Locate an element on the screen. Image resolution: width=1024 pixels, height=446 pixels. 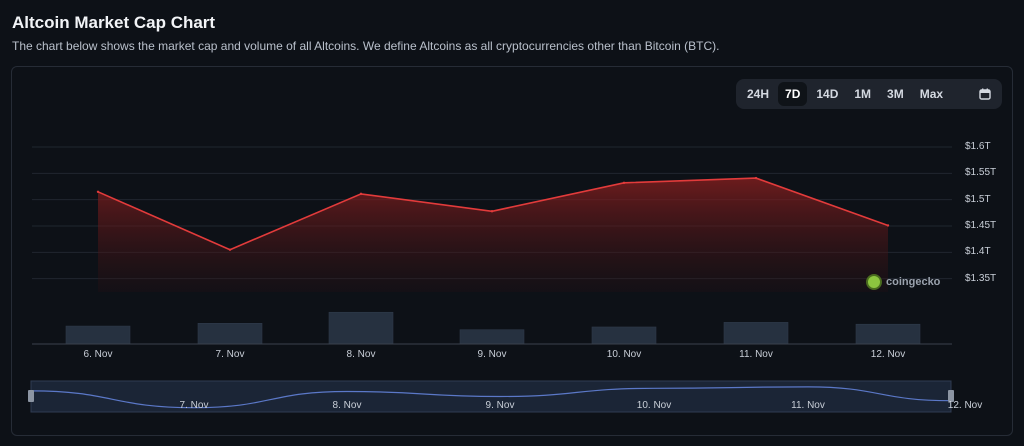
x-tick-label: 7. Nov is located at coordinates (230, 354).